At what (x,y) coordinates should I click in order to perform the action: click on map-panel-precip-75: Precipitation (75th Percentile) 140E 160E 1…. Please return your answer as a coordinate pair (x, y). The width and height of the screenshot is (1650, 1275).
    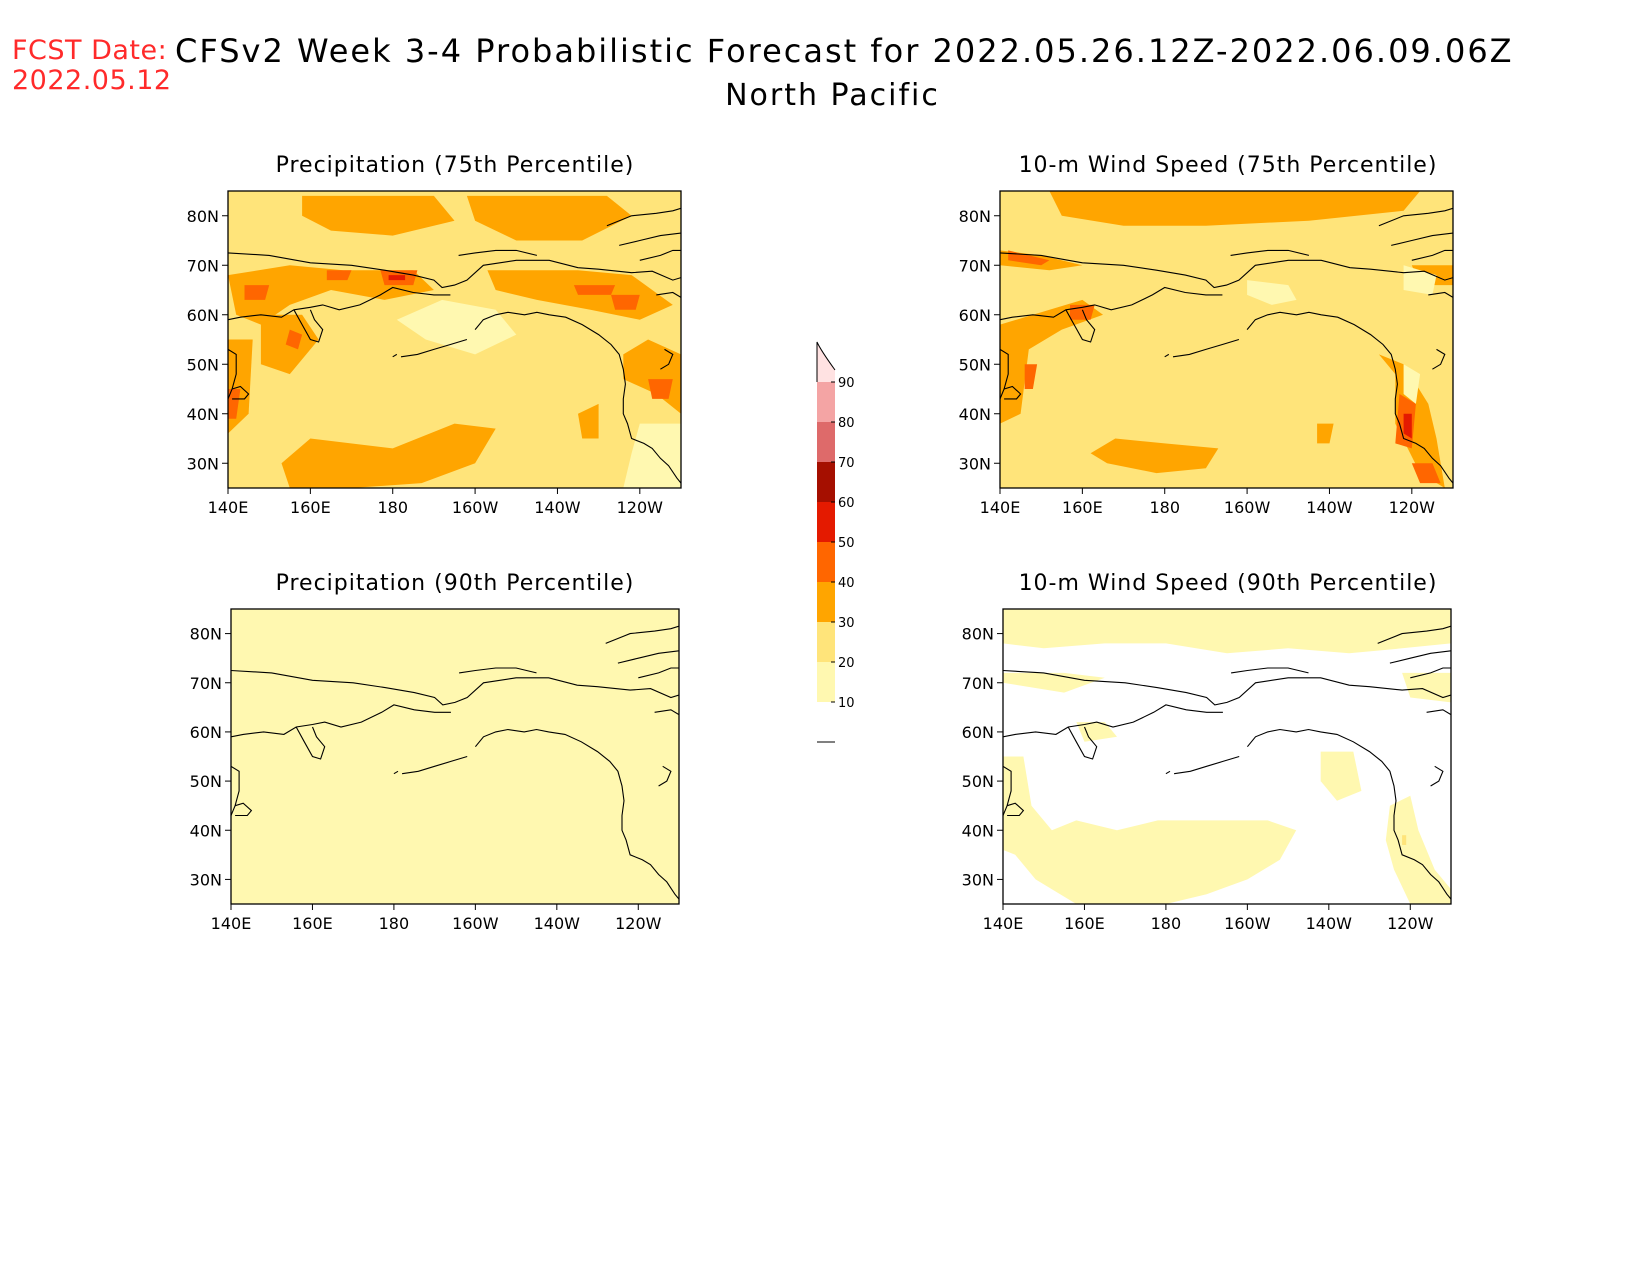
    Looking at the image, I should click on (434, 335).